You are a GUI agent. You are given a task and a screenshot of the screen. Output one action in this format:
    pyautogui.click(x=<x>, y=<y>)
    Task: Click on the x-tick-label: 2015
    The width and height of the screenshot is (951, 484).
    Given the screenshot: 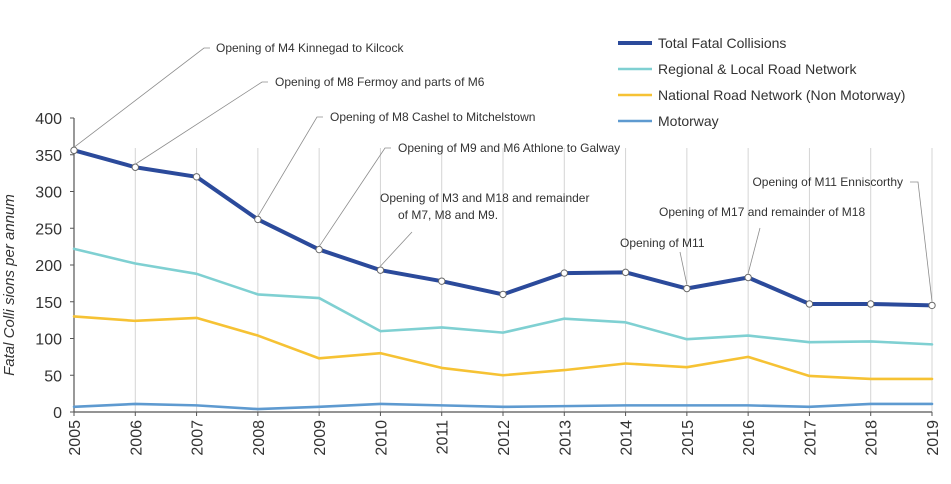 What is the action you would take?
    pyautogui.click(x=688, y=438)
    